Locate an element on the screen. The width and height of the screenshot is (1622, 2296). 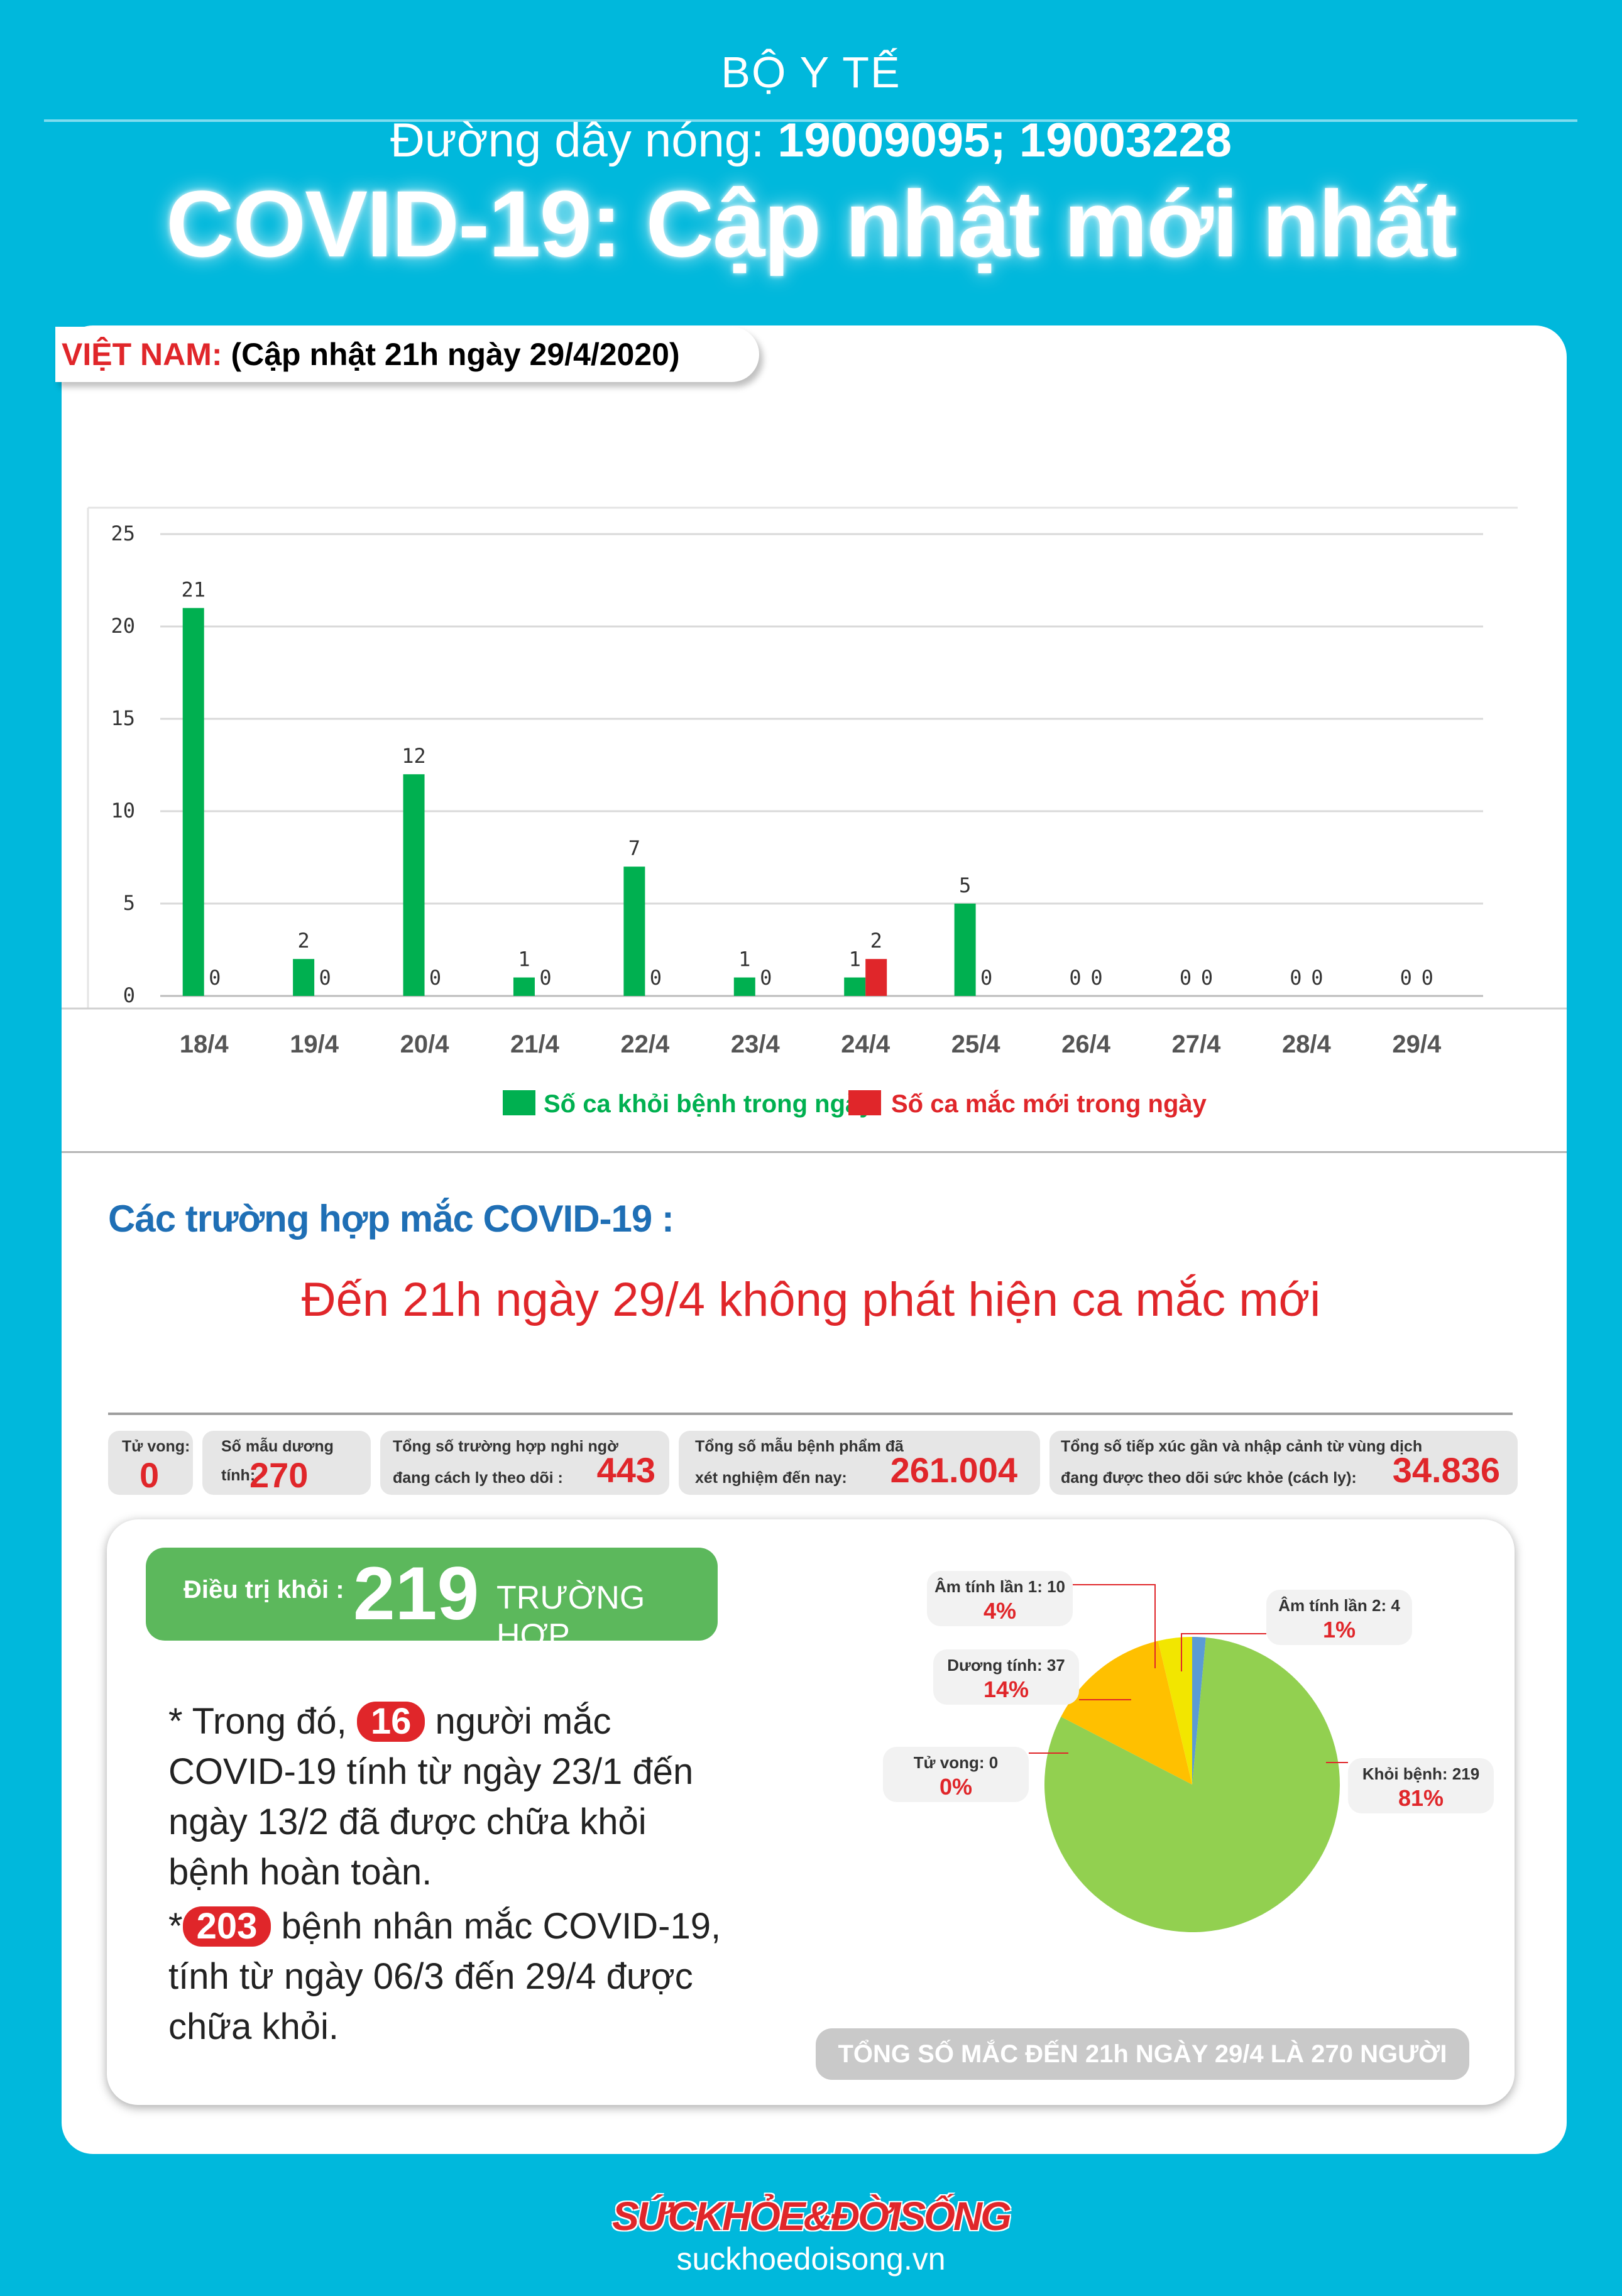
ministry-name: BỘ Y TẾ is located at coordinates (811, 72).